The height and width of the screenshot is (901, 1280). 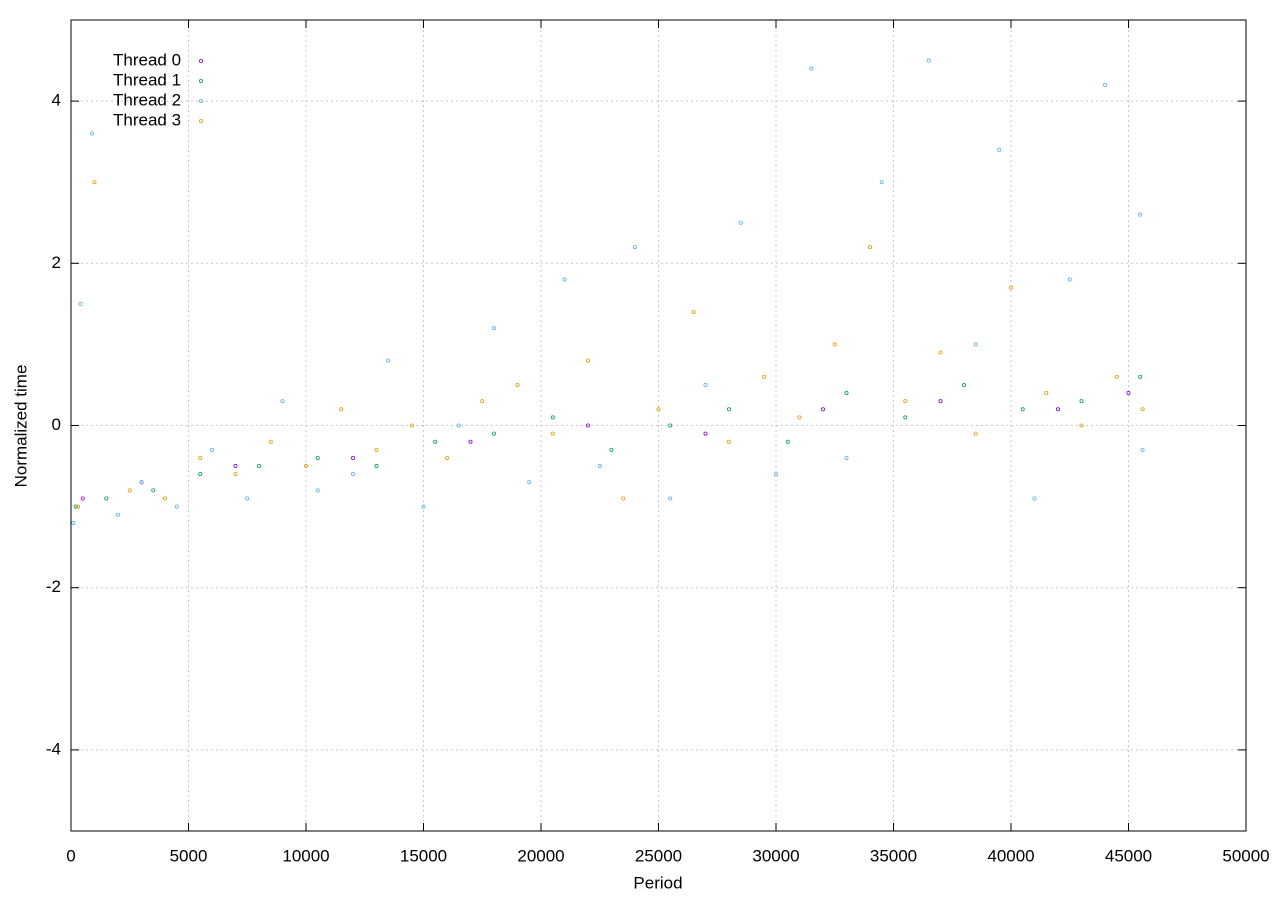 What do you see at coordinates (1010, 855) in the screenshot?
I see `x-tick-label: 40000` at bounding box center [1010, 855].